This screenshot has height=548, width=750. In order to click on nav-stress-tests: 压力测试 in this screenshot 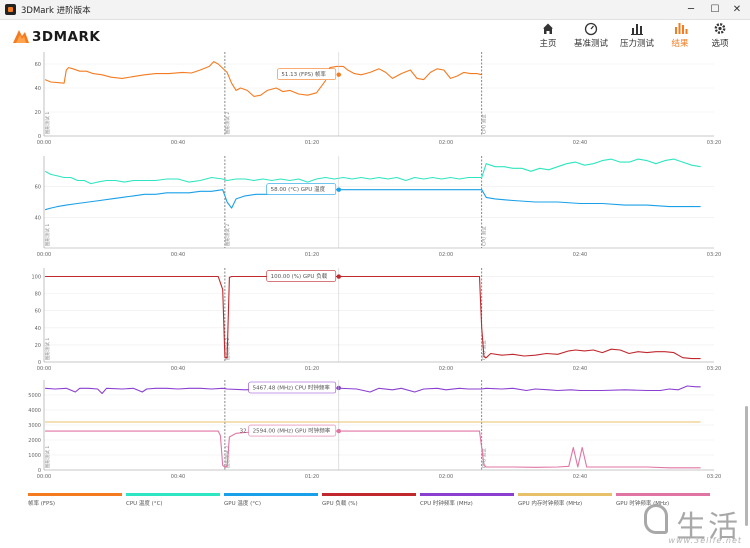, I will do `click(637, 36)`.